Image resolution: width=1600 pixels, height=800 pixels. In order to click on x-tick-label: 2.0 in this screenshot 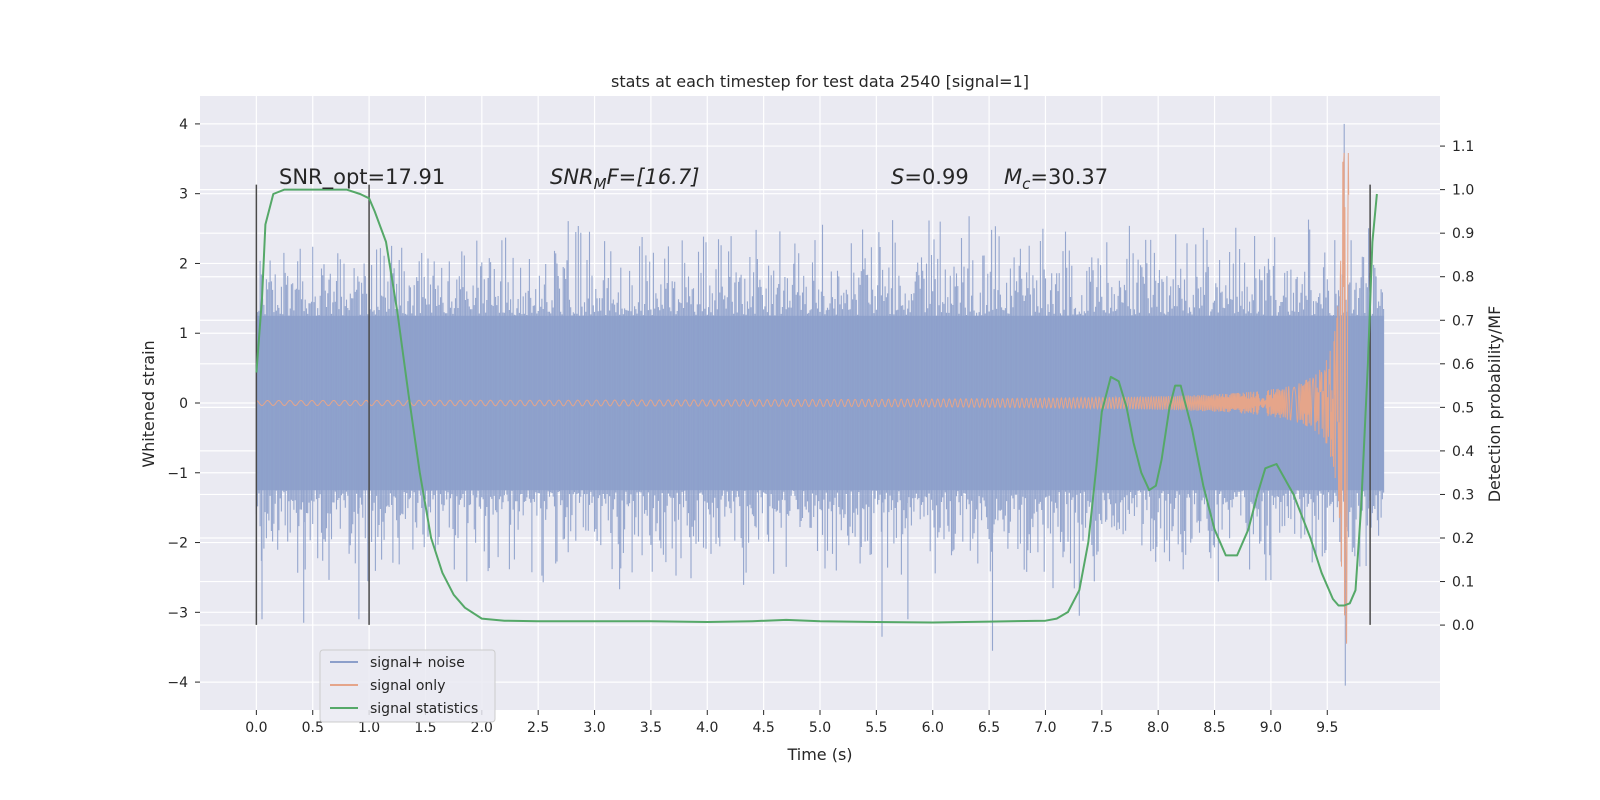, I will do `click(482, 728)`.